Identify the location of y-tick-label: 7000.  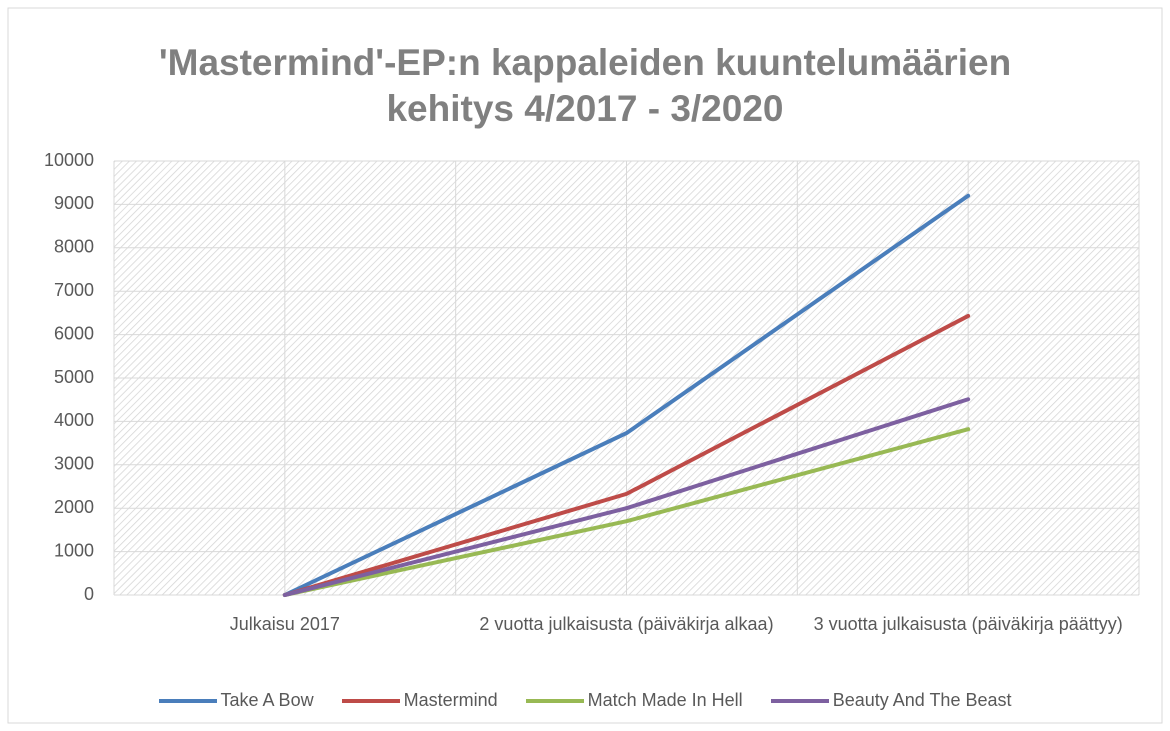
(74, 290).